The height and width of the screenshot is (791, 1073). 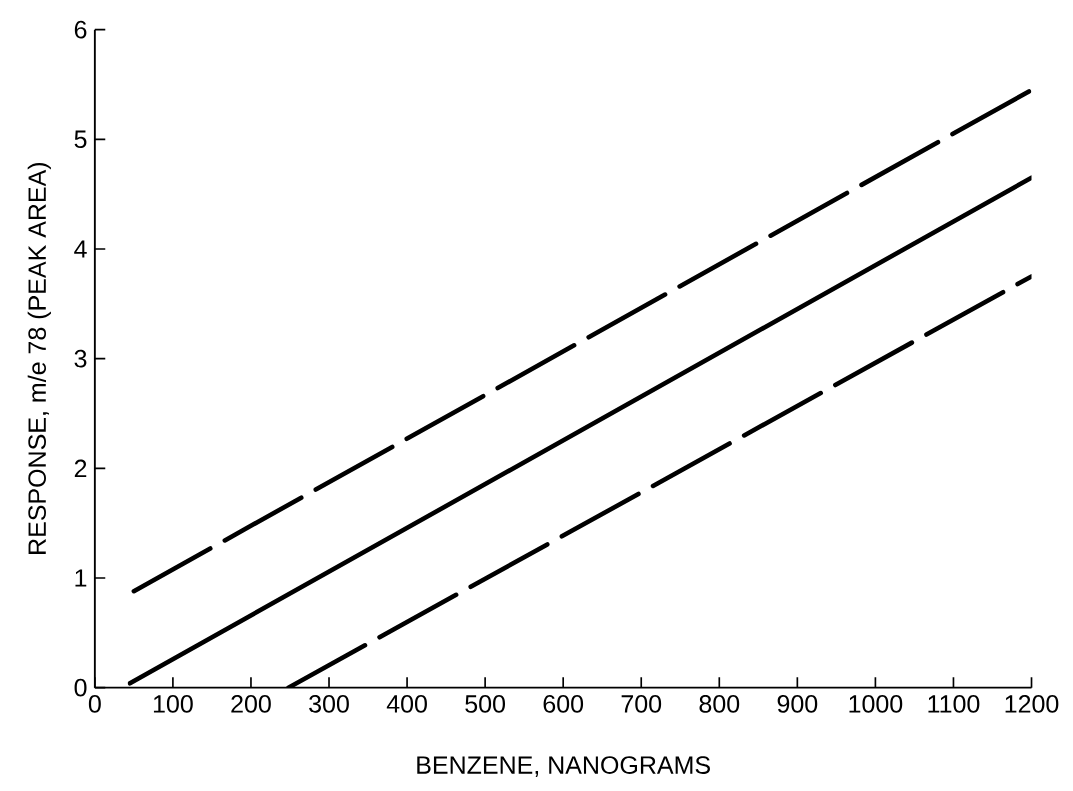 I want to click on x-tick-label: 400, so click(x=406, y=703).